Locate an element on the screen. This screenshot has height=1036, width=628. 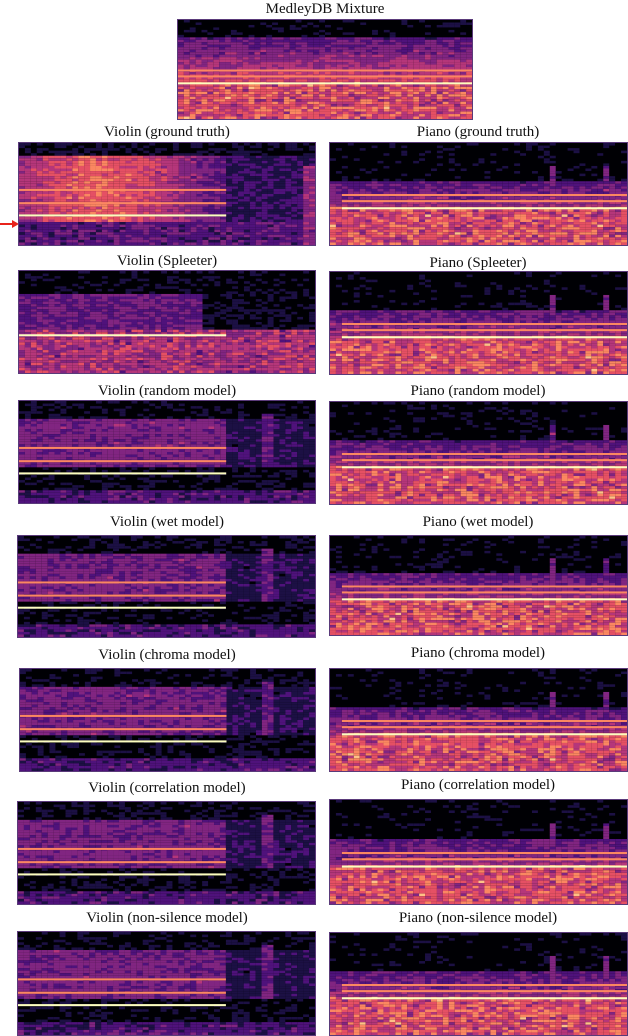
spectrogram-piano-correlation-model is located at coordinates (478, 852).